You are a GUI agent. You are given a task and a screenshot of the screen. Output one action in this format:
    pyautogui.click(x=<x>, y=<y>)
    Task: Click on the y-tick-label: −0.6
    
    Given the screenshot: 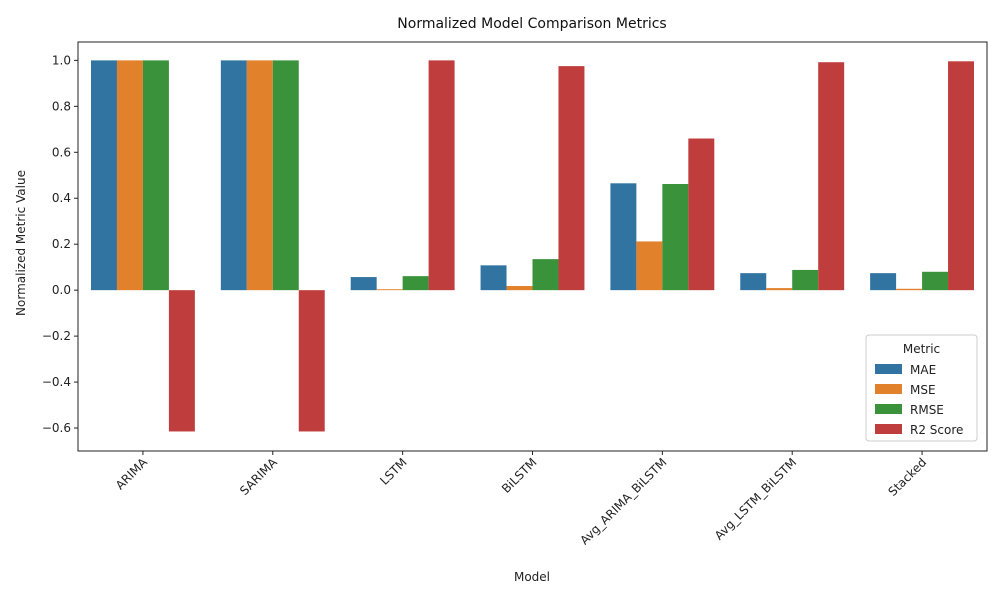 What is the action you would take?
    pyautogui.click(x=56, y=428)
    